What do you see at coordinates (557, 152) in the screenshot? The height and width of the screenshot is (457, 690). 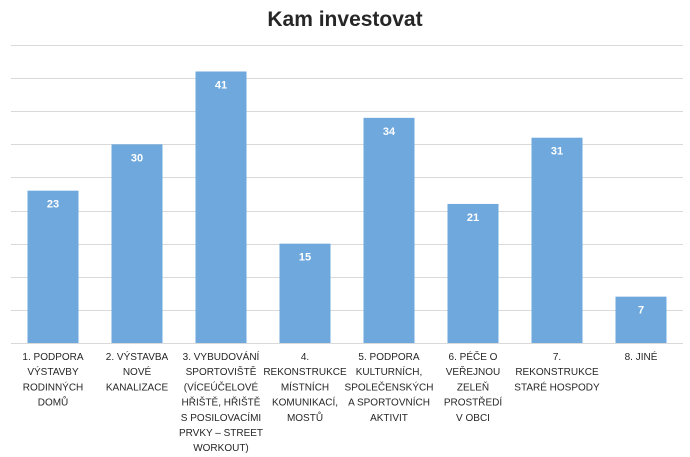 I see `bar-value-label-7: 31` at bounding box center [557, 152].